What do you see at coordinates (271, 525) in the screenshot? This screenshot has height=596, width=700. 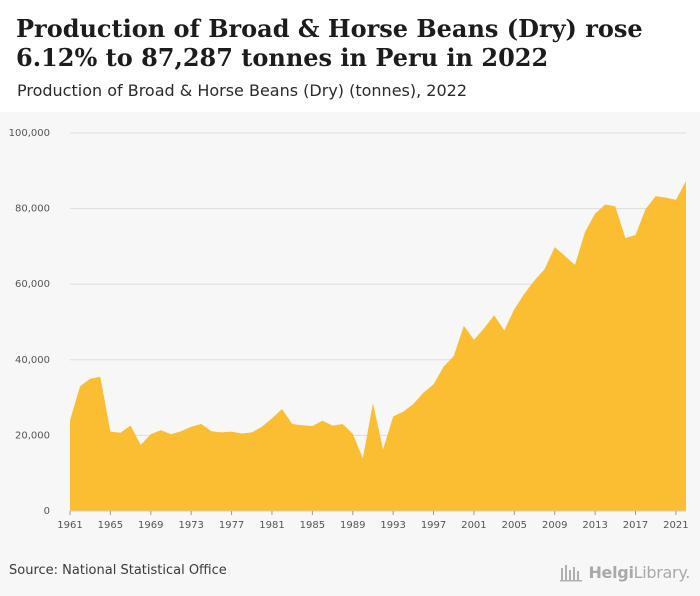 I see `x-tick-label: 1981` at bounding box center [271, 525].